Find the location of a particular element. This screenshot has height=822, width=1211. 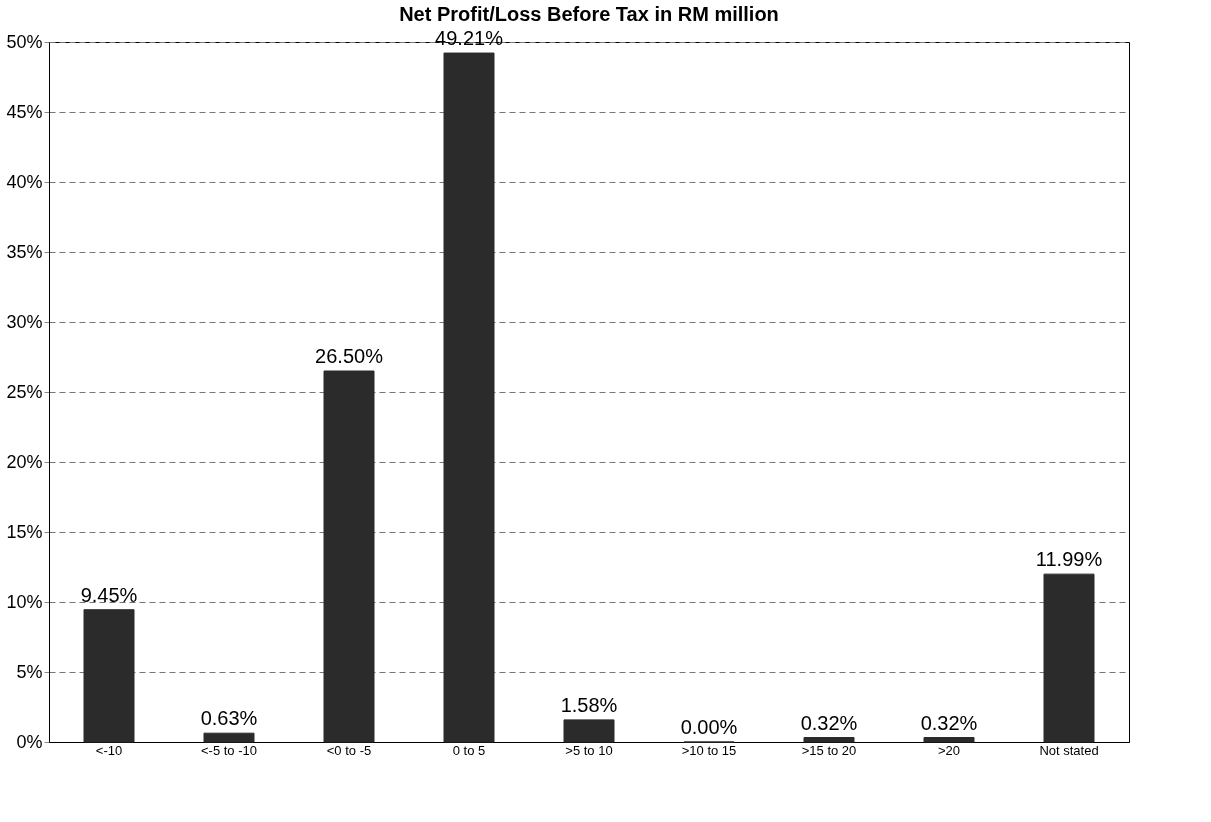

x-tick-label: >5 to 10 is located at coordinates (589, 750).